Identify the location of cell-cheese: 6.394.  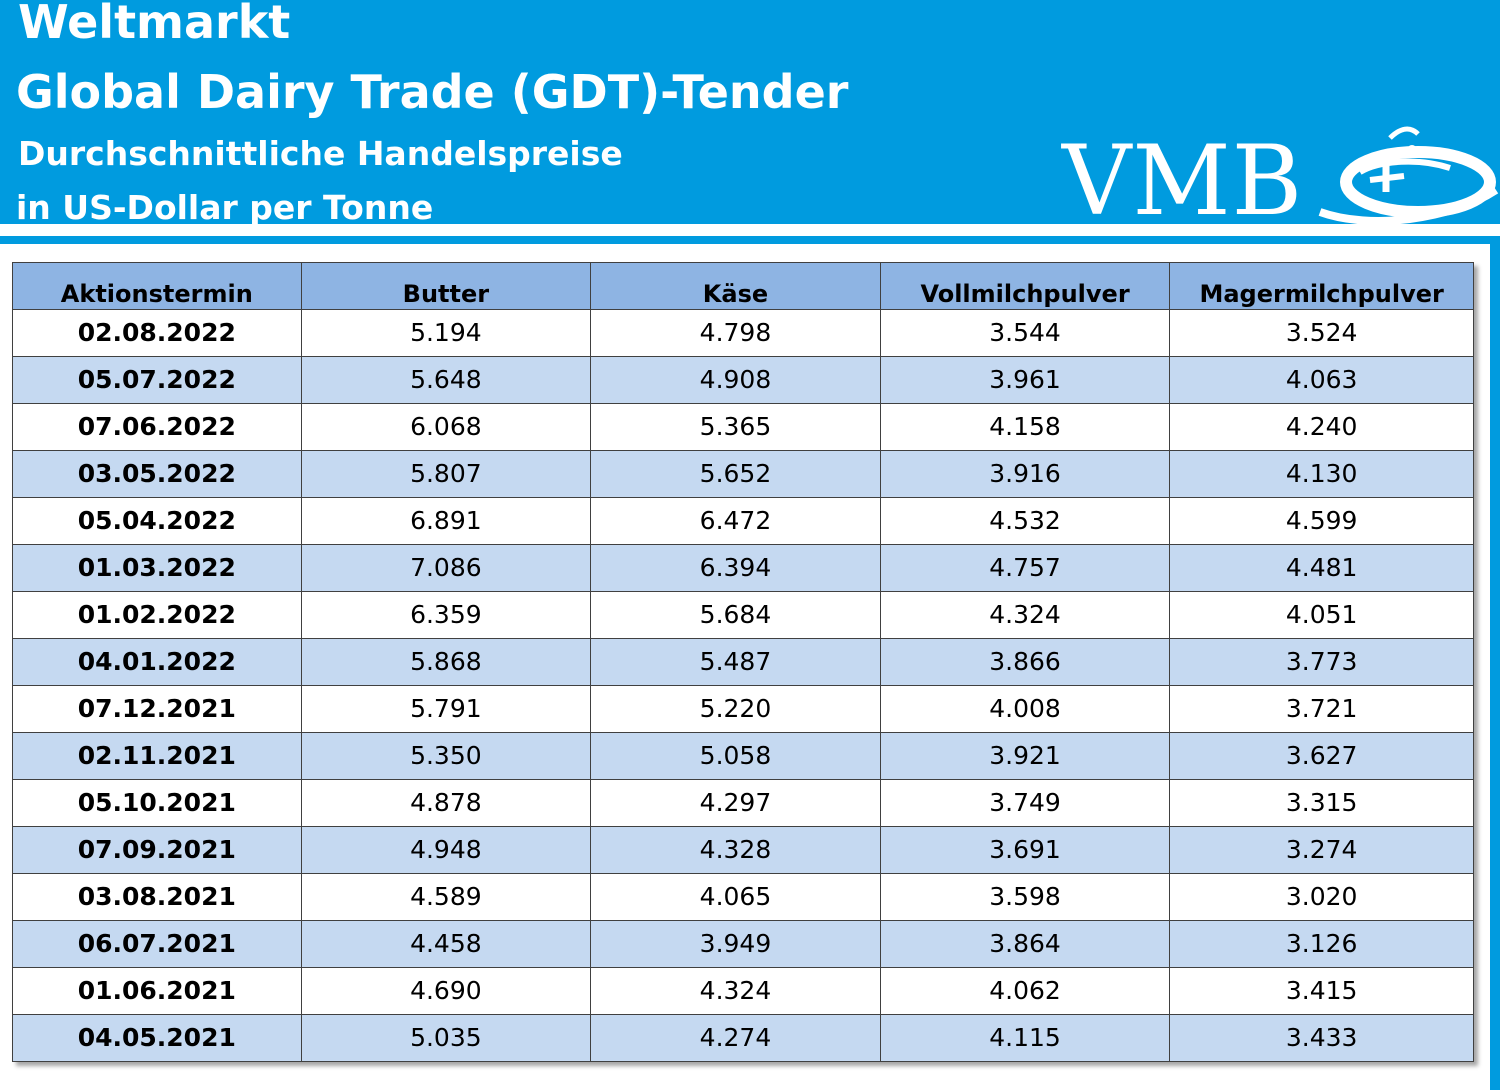
(735, 568).